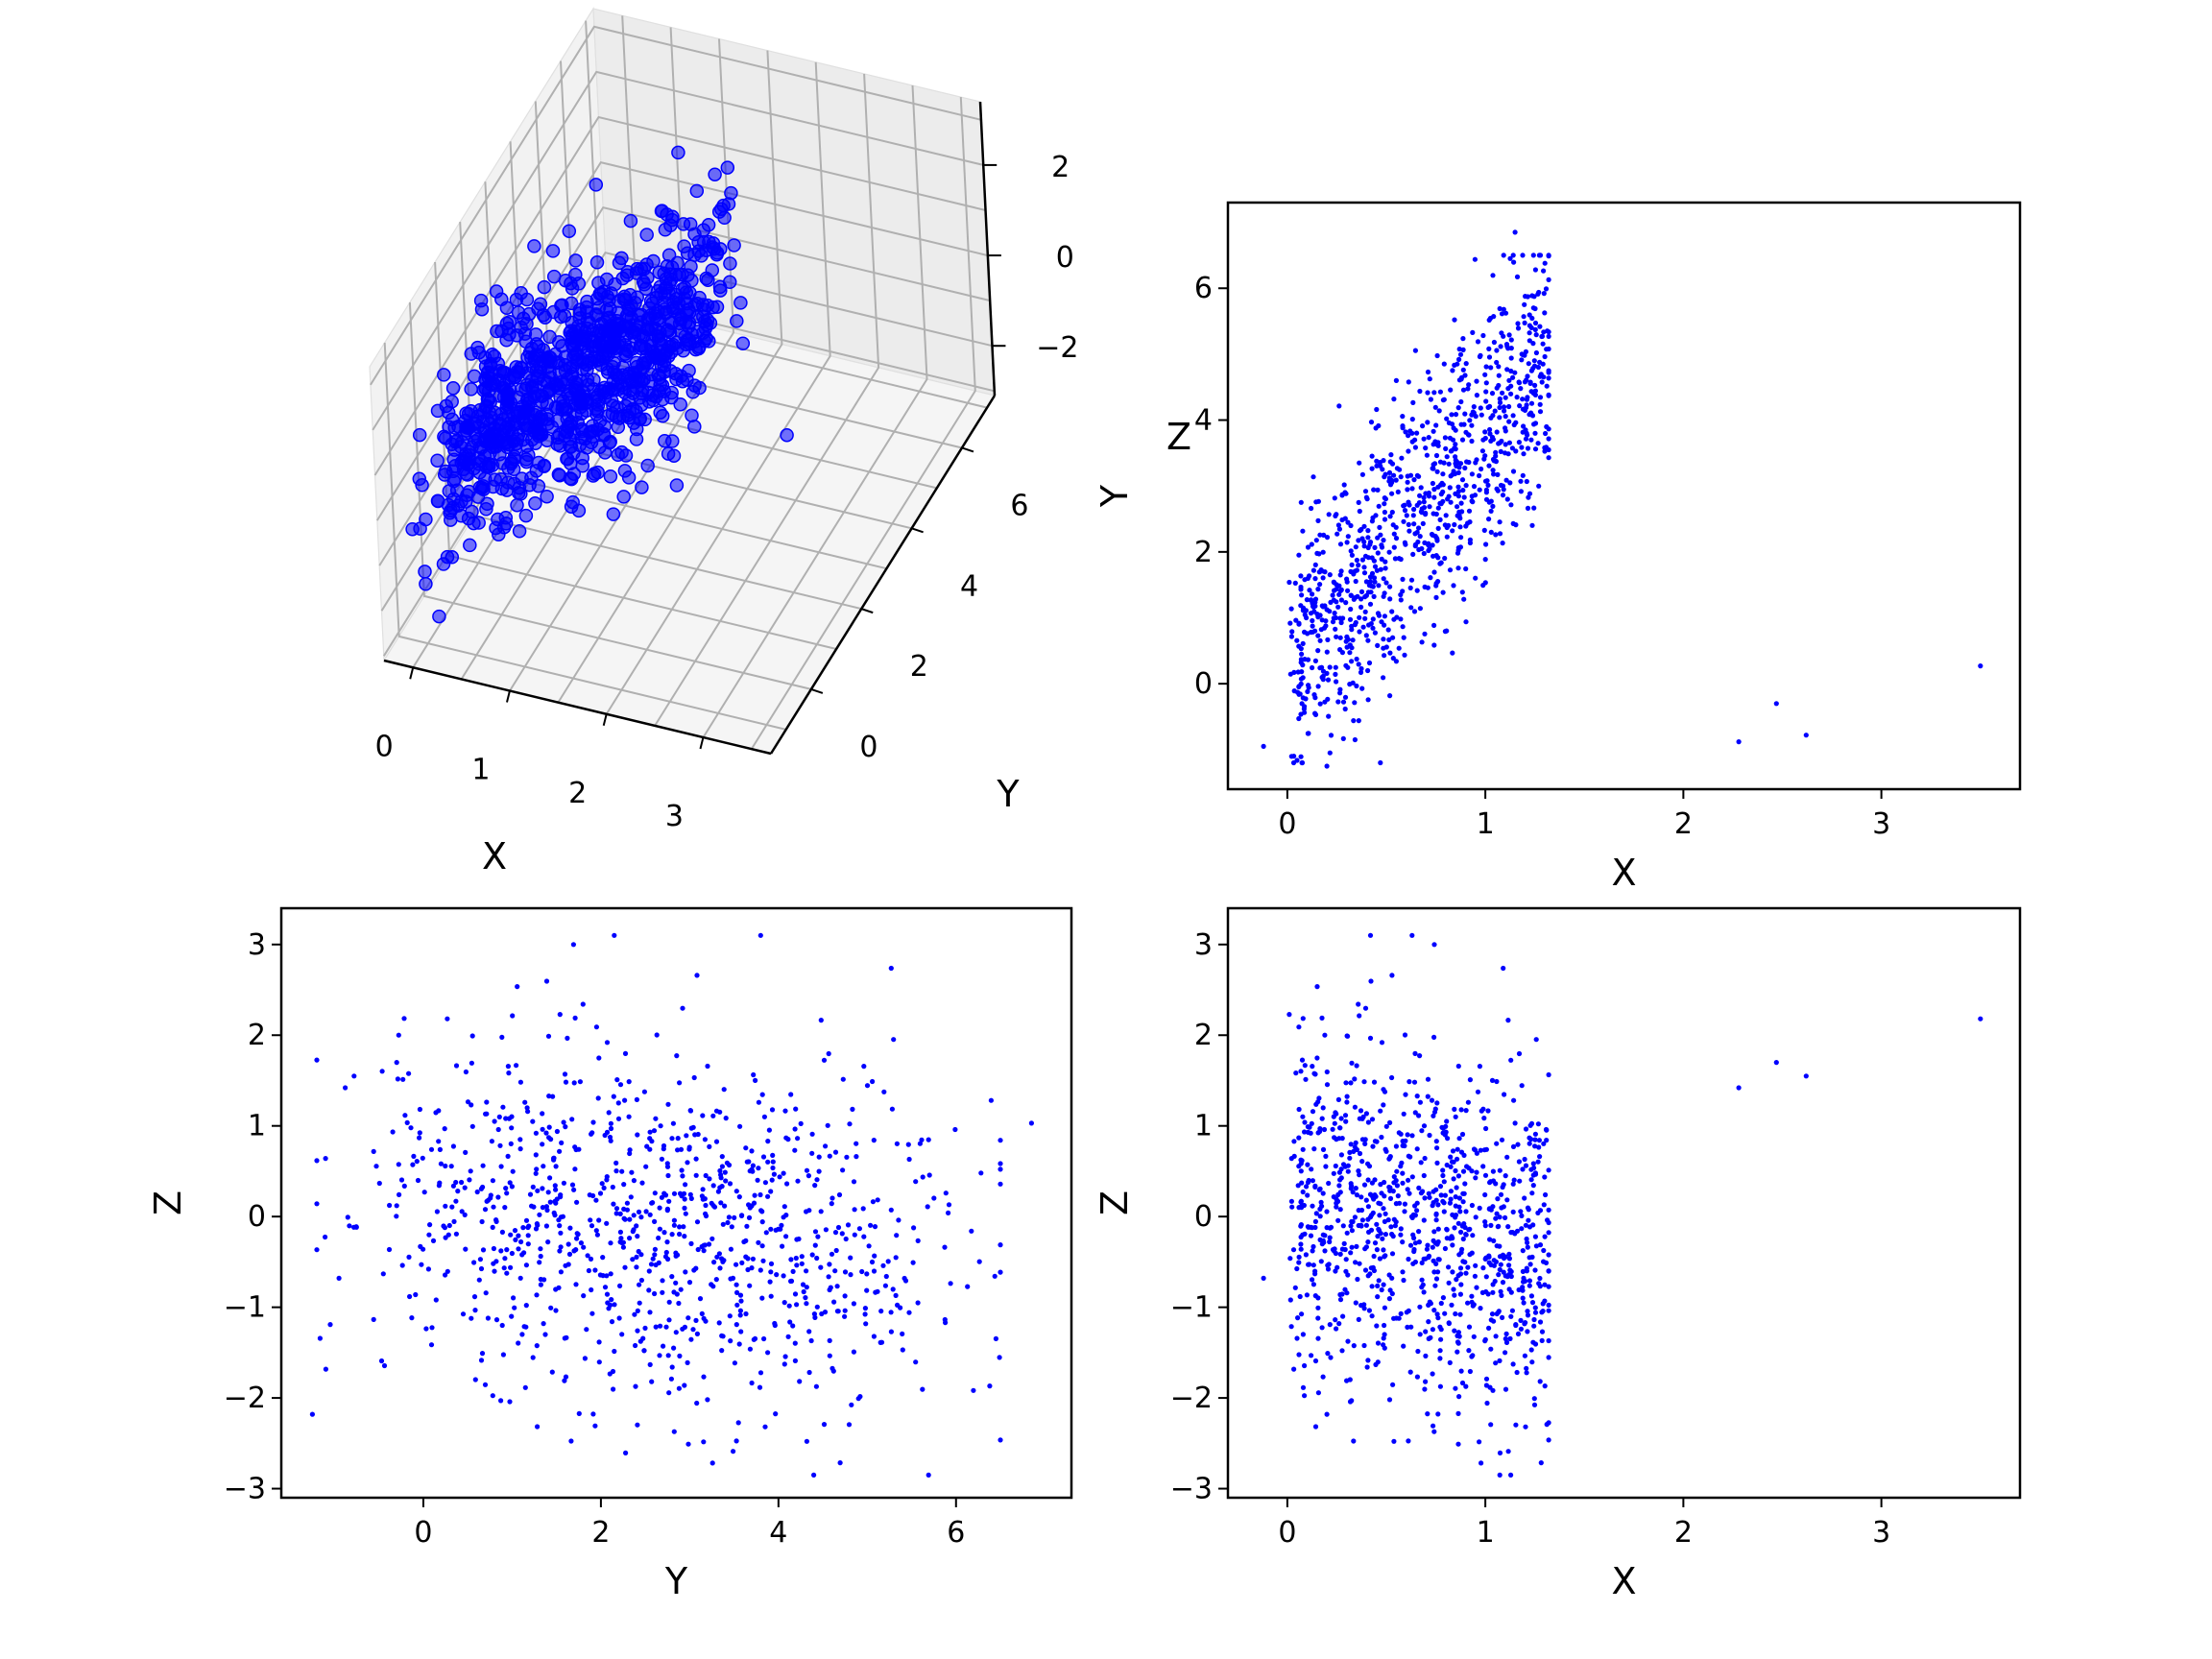 This screenshot has height=1659, width=2212. I want to click on x-axis-label: X, so click(494, 856).